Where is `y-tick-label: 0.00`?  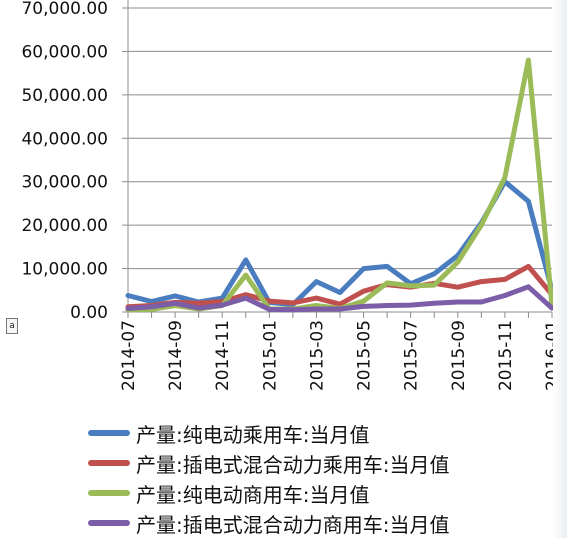 y-tick-label: 0.00 is located at coordinates (89, 313).